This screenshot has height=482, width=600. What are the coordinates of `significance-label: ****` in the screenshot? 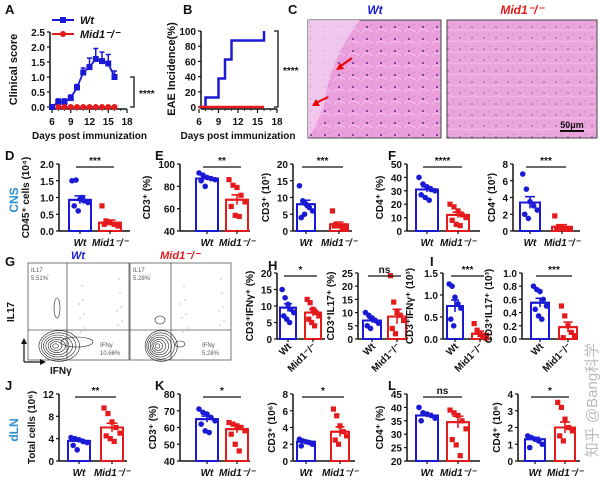 It's located at (147, 94).